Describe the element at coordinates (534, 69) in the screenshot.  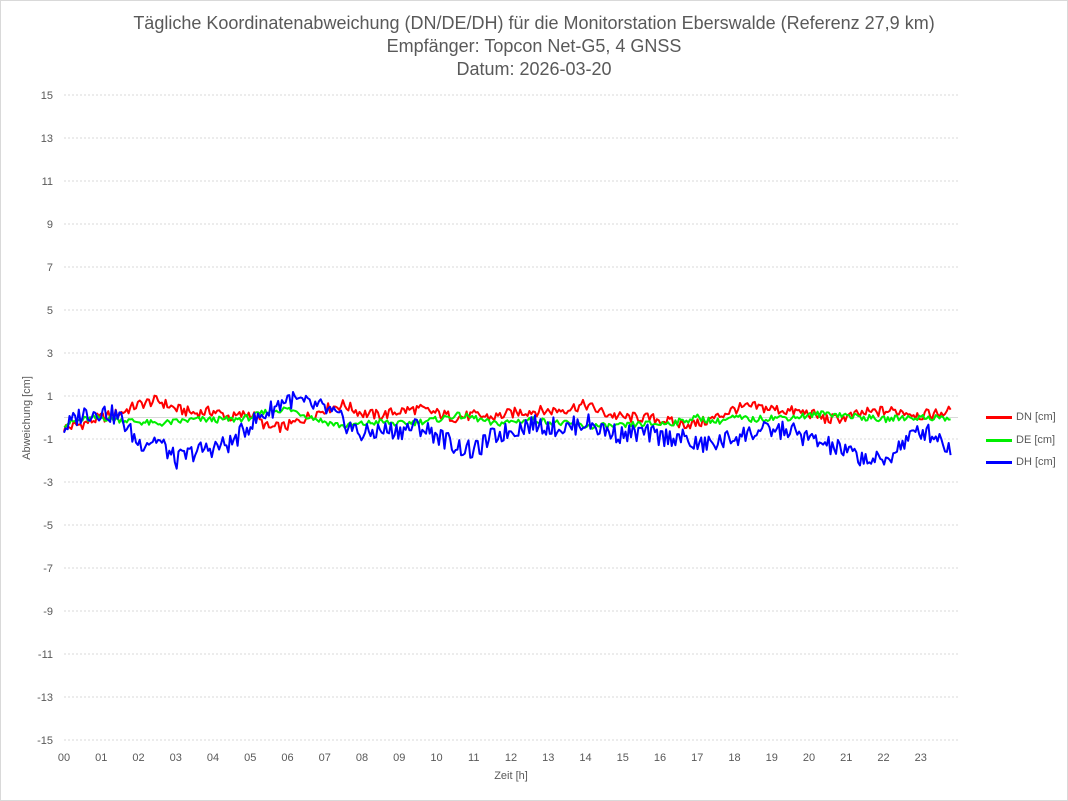
I see `chart-title-line-3: Datum: 2026-03-20` at that location.